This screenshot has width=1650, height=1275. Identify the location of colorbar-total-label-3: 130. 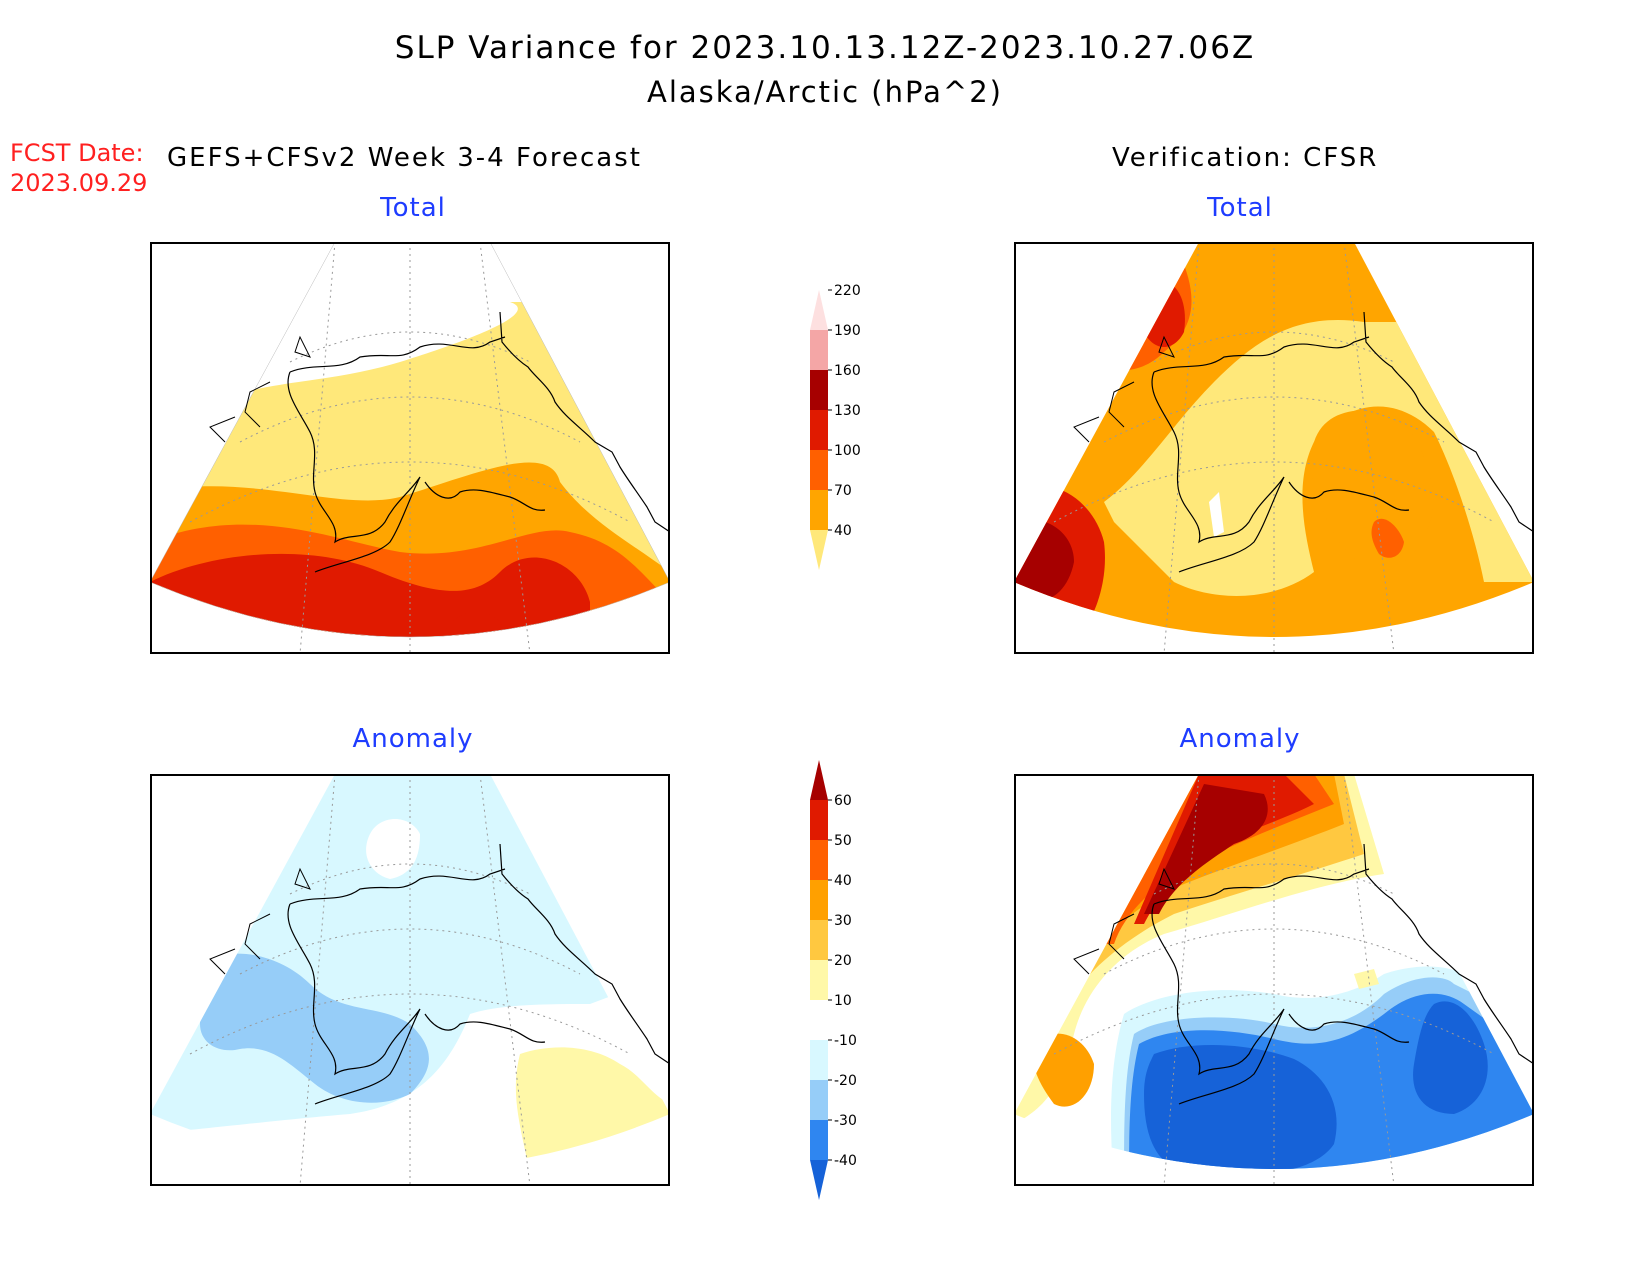
(847, 411).